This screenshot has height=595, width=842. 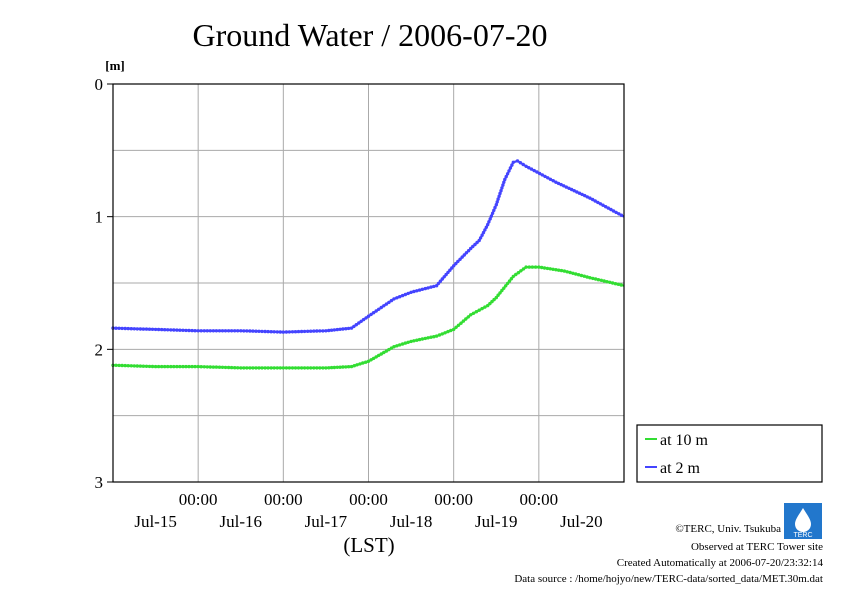 I want to click on terc-logo: TERC, so click(x=803, y=521).